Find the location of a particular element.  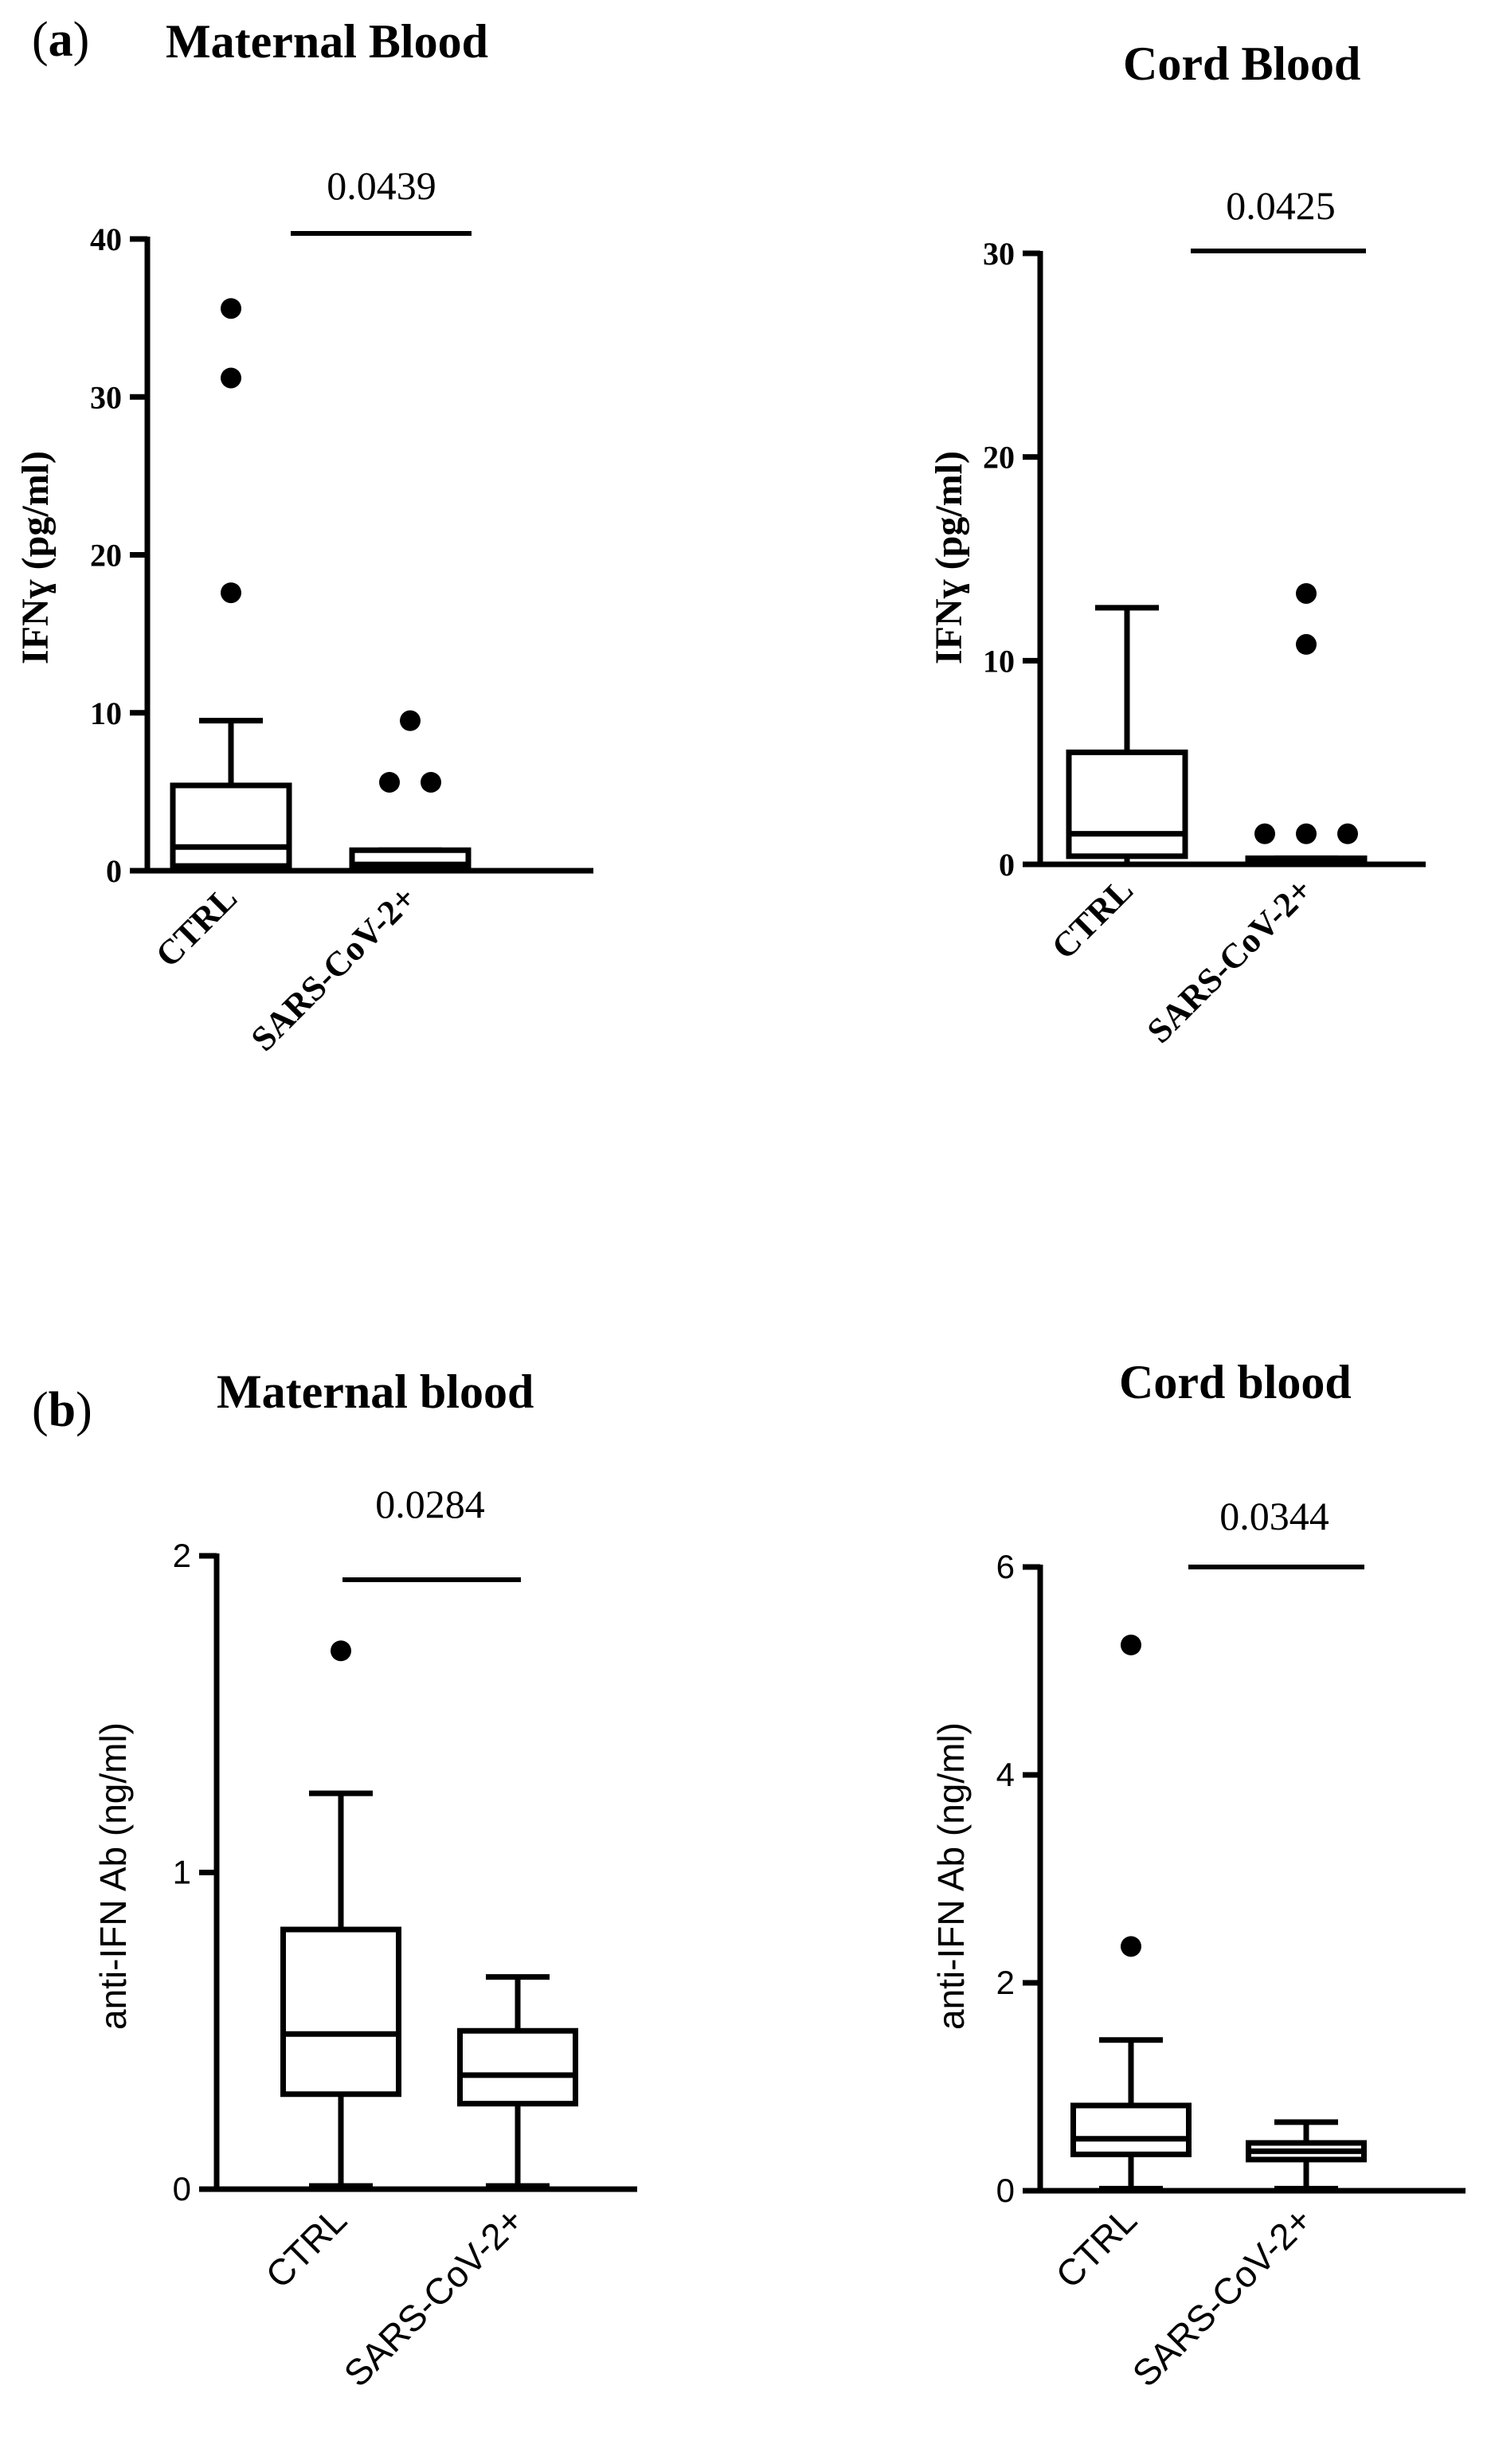

chart-title-cord-blood-ifn: Cord Blood is located at coordinates (1241, 63).